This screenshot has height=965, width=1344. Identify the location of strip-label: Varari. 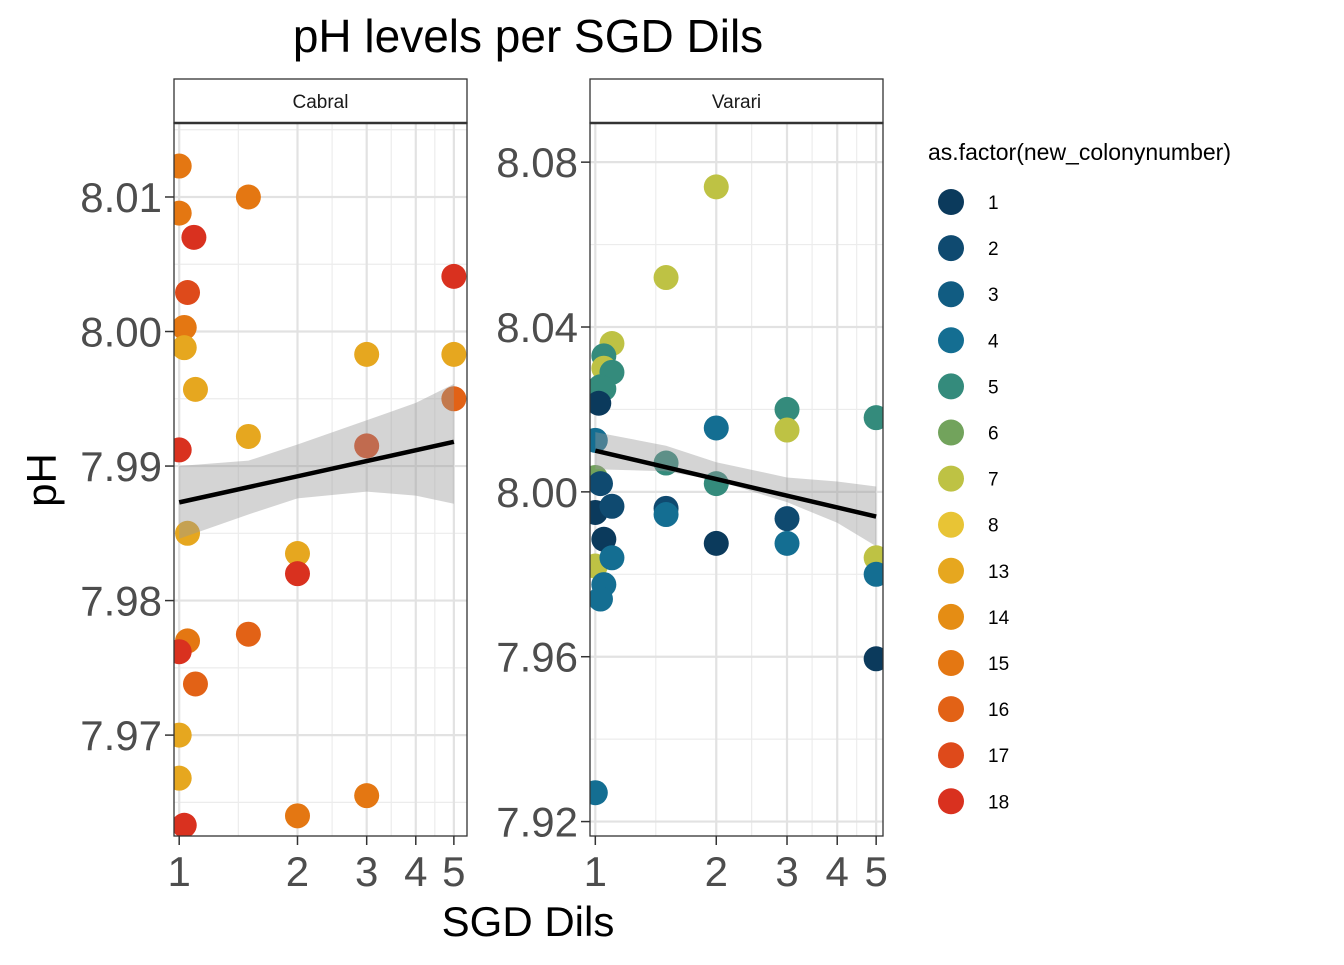
(736, 102).